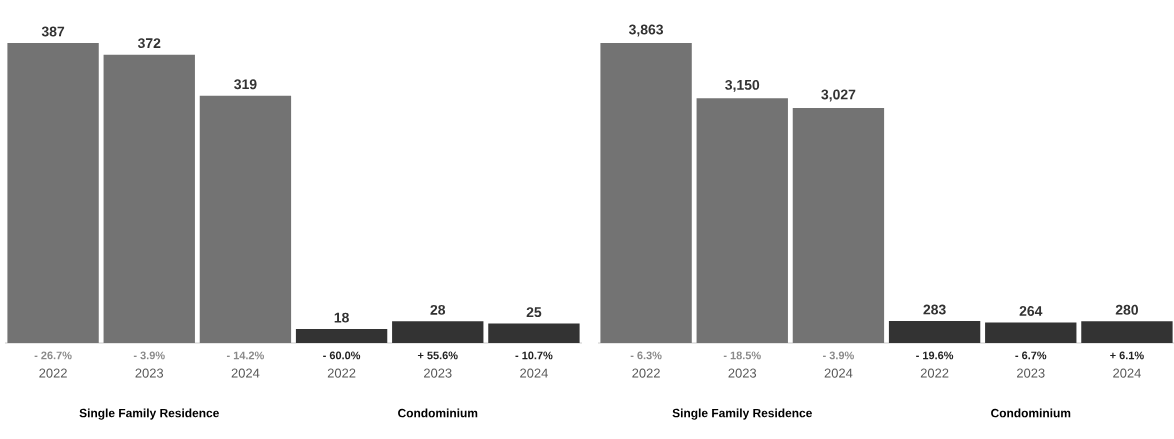 The width and height of the screenshot is (1174, 439). What do you see at coordinates (245, 84) in the screenshot?
I see `data-label: 319` at bounding box center [245, 84].